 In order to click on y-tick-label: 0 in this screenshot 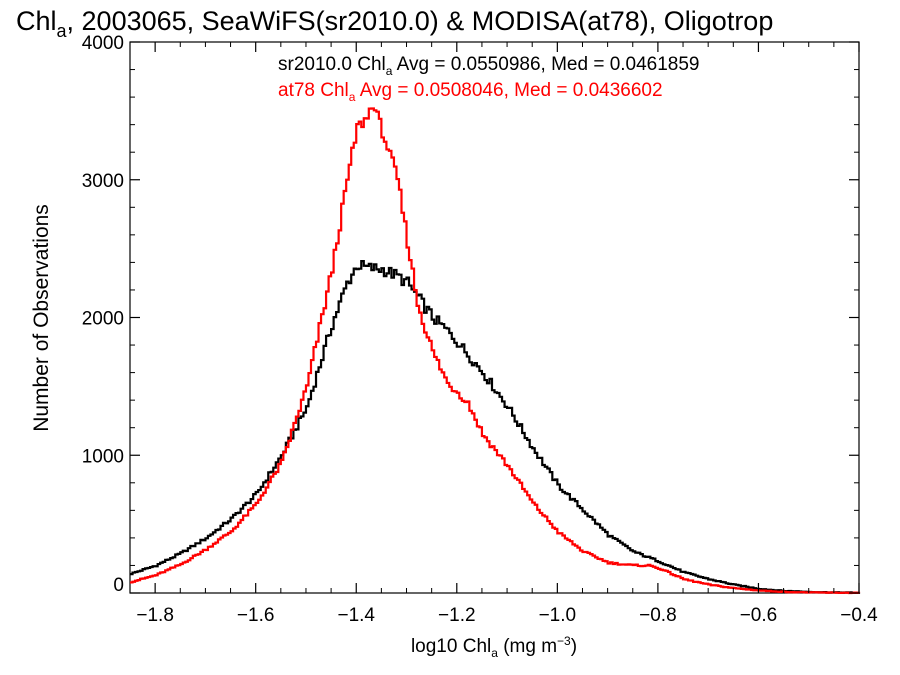, I will do `click(118, 585)`.